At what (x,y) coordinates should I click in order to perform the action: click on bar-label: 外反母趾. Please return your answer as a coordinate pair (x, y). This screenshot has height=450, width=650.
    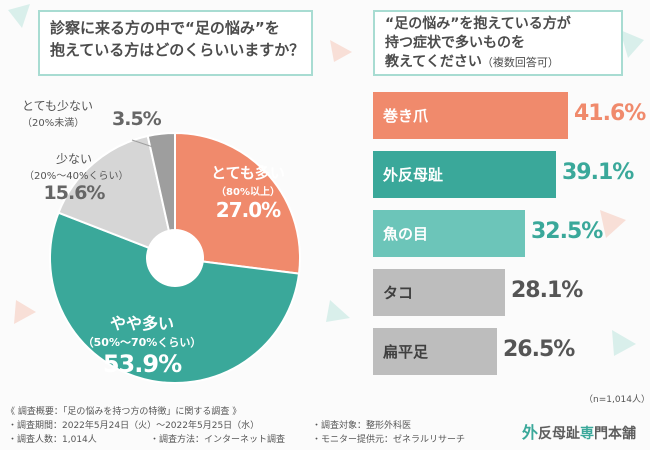
    Looking at the image, I should click on (413, 175).